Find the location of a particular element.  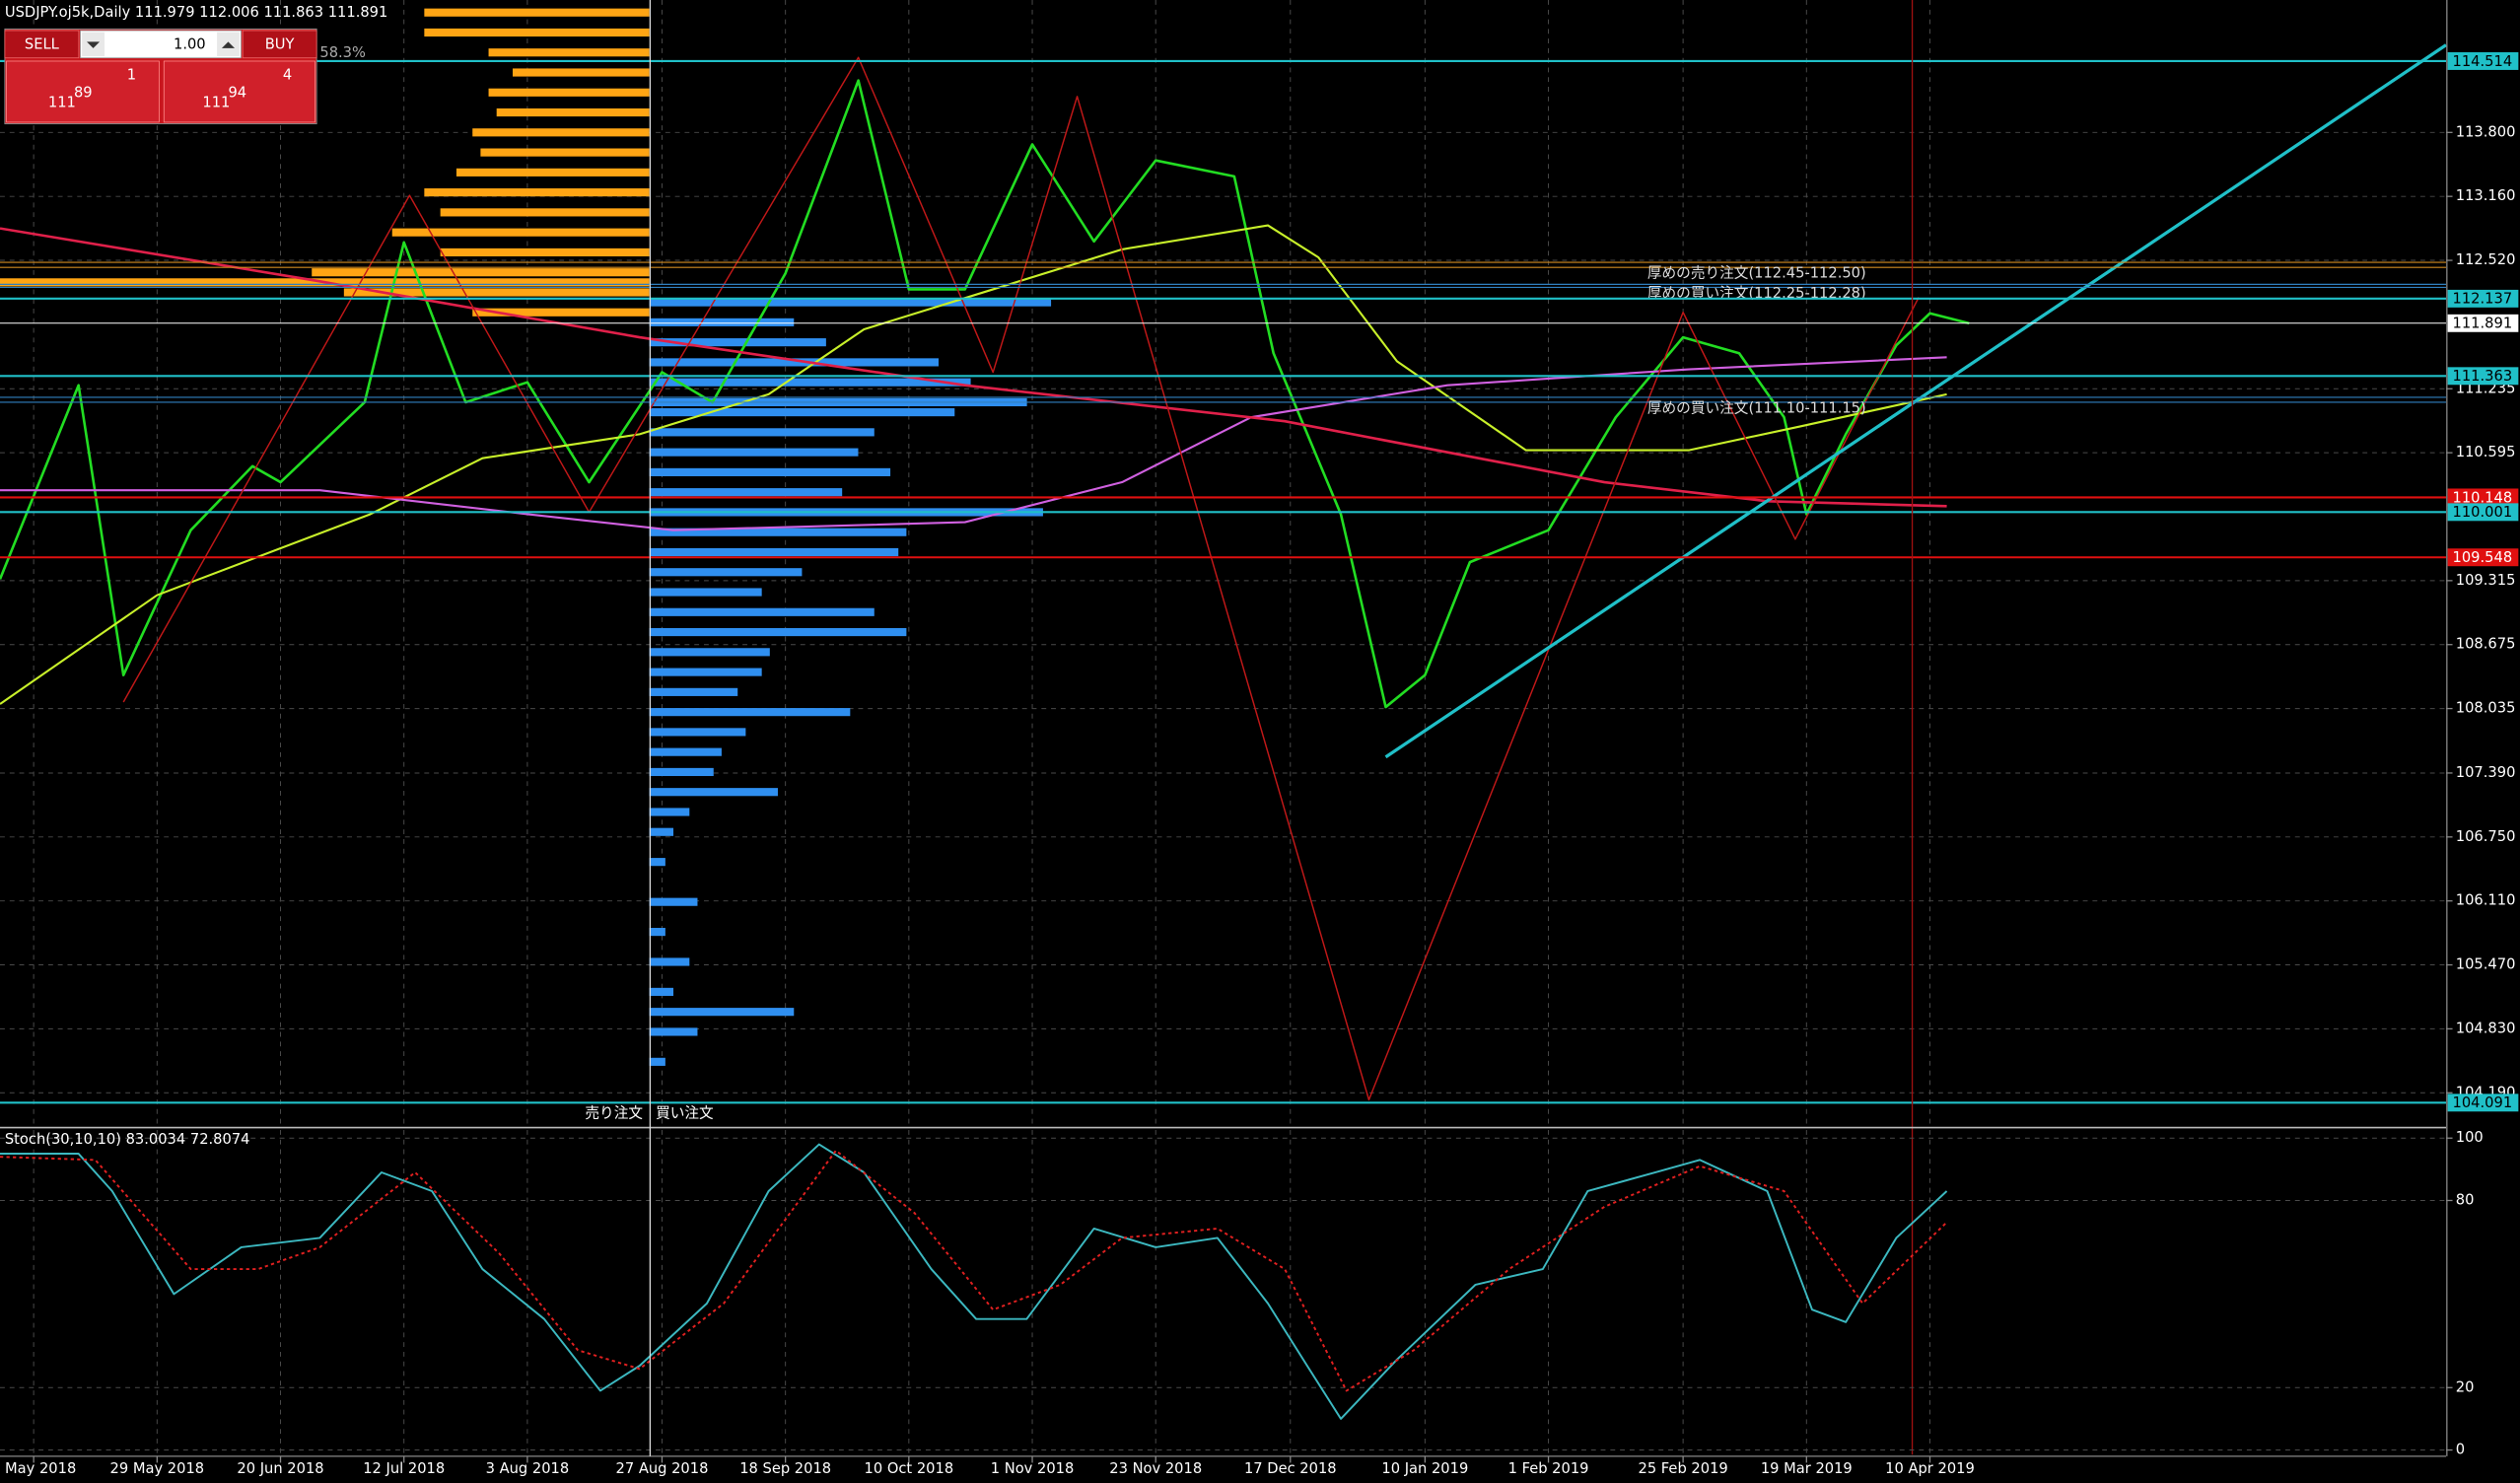

lot-down-arrow is located at coordinates (94, 44).